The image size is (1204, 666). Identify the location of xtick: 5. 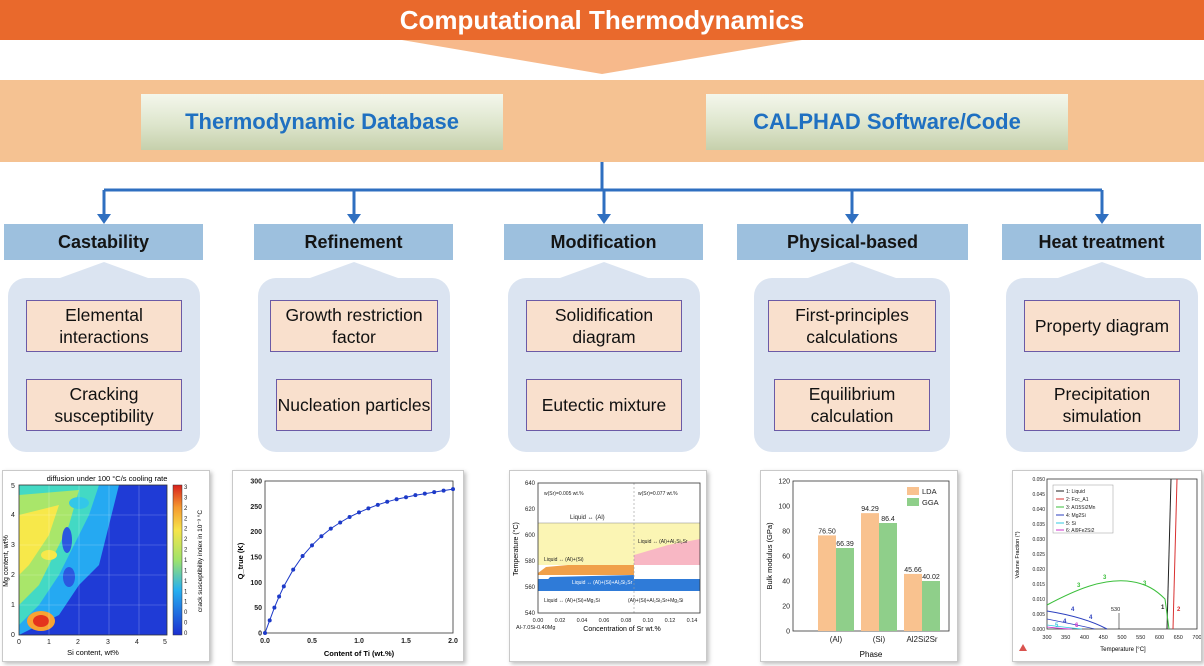
(165, 642).